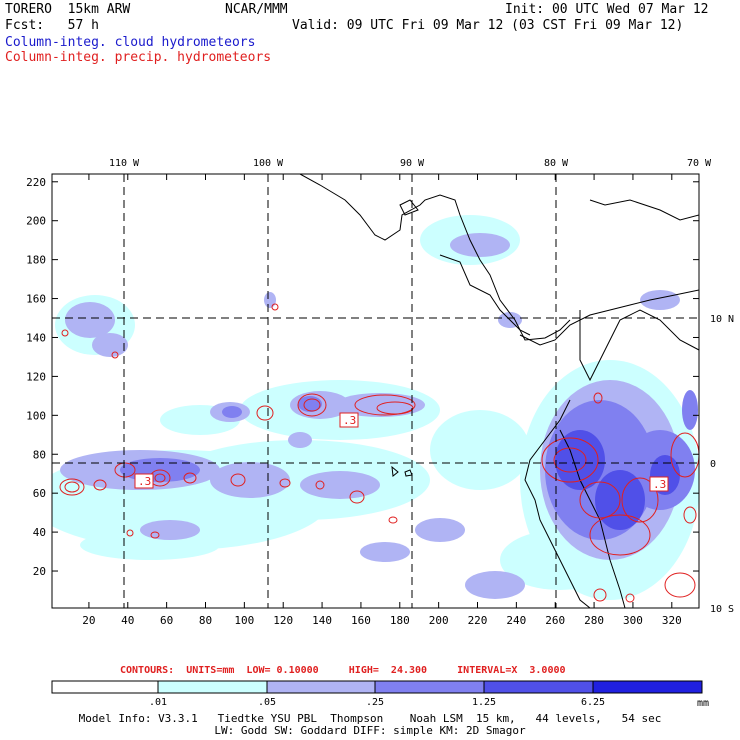 The image size is (740, 740). Describe the element at coordinates (401, 452) in the screenshot. I see `contour-labels: .3 .3 .3` at that location.